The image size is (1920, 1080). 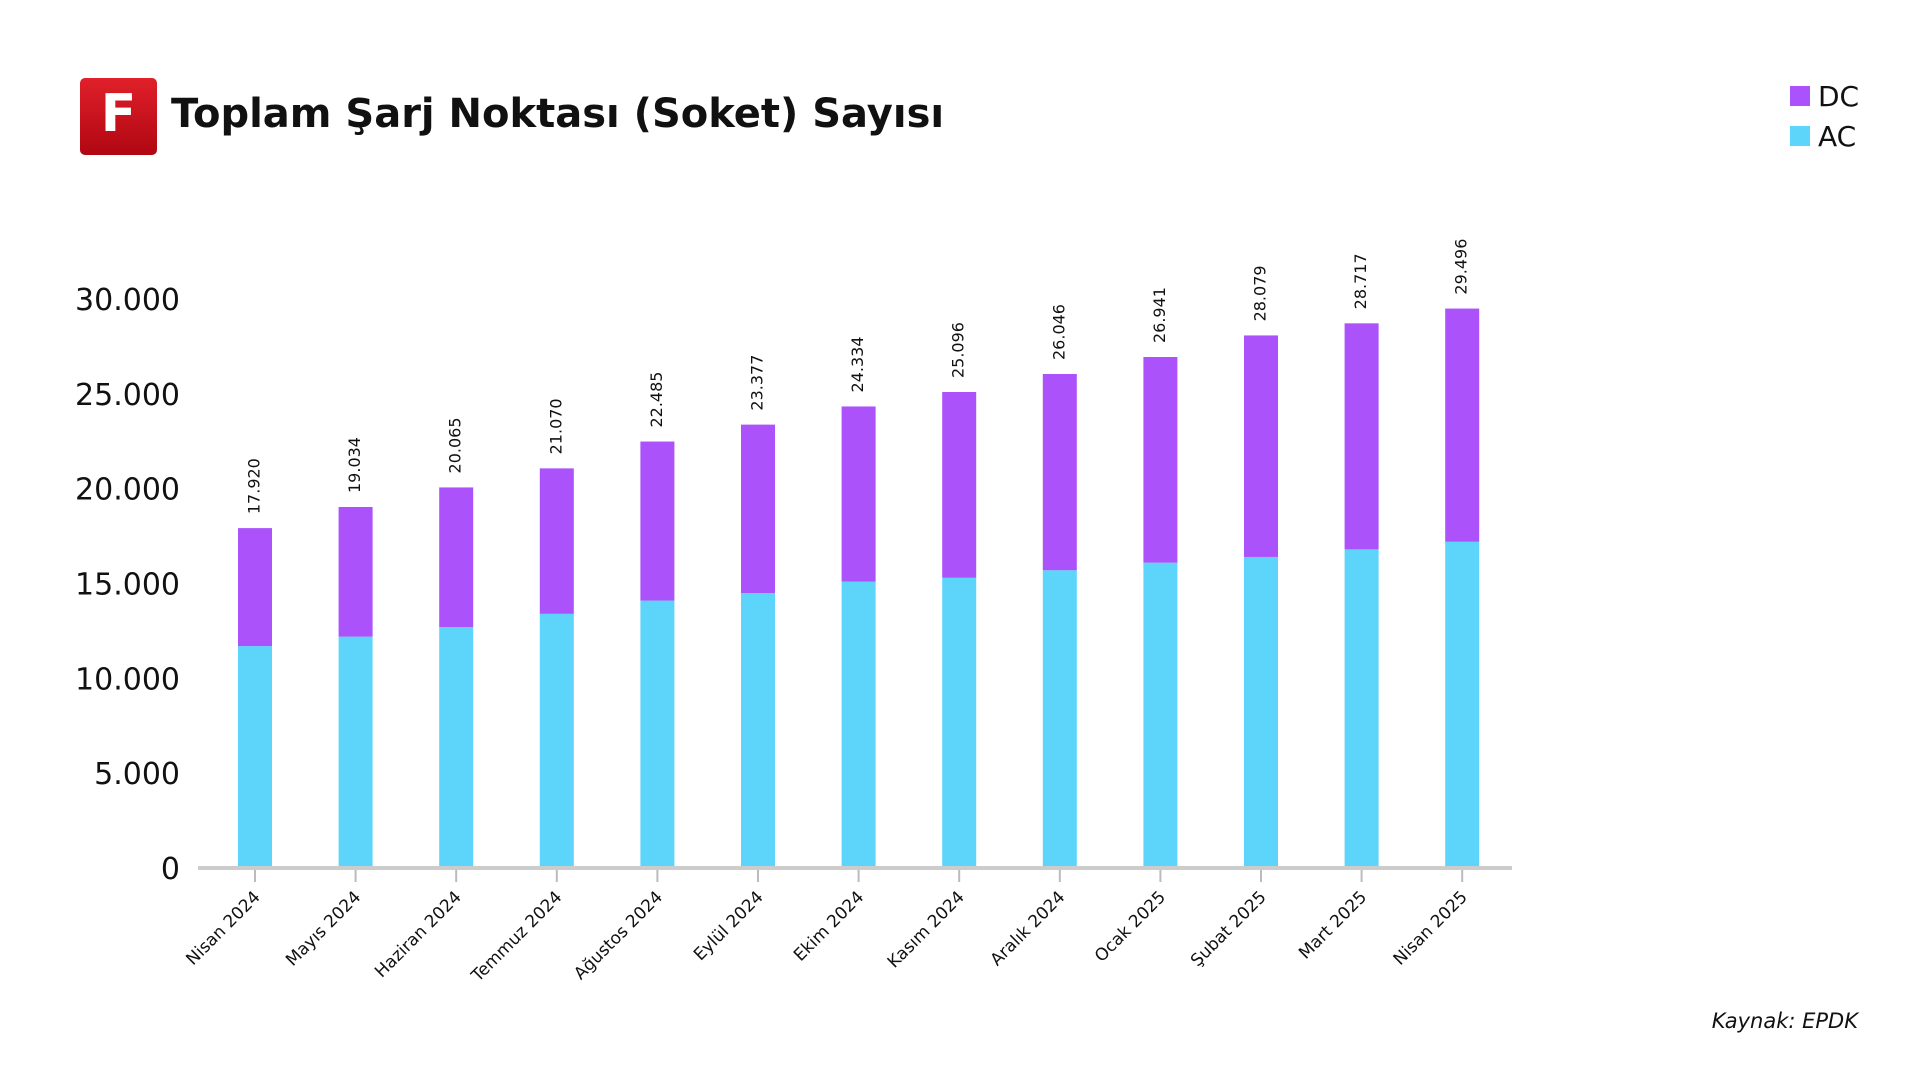 What do you see at coordinates (170, 869) in the screenshot?
I see `y-tick-label: 0` at bounding box center [170, 869].